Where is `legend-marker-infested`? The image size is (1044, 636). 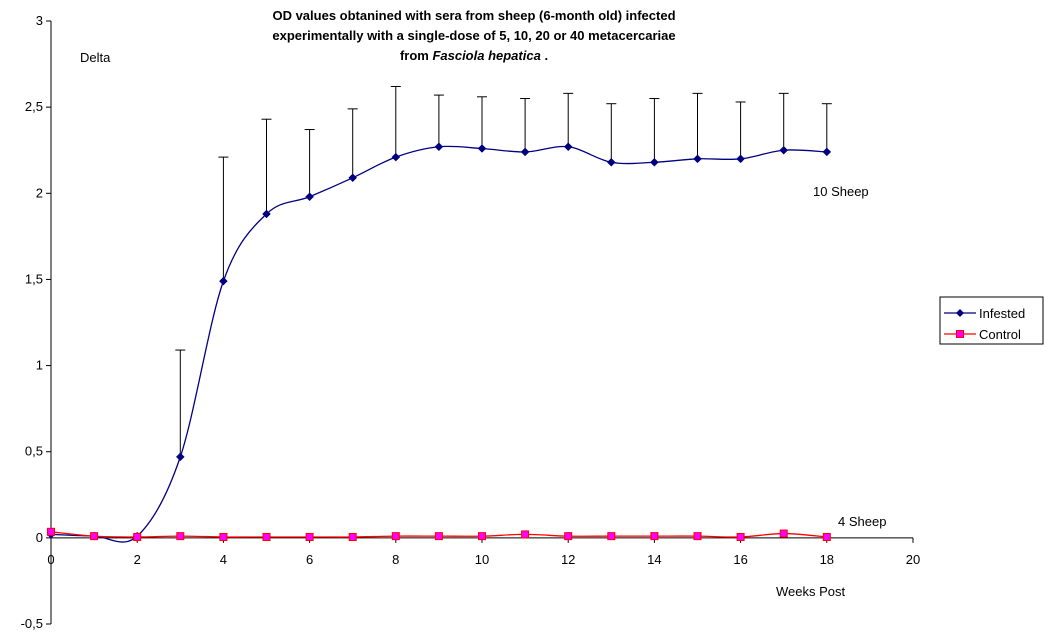 legend-marker-infested is located at coordinates (960, 313).